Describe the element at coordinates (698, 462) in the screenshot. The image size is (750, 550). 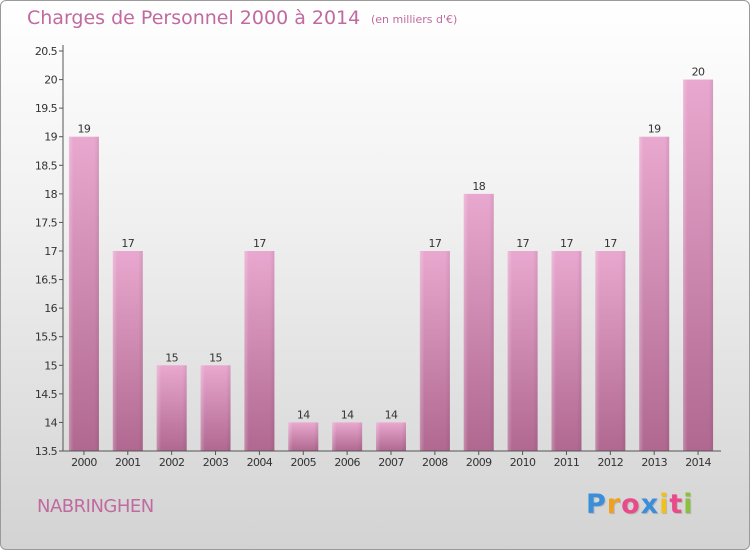
I see `x-tick-label: 2014` at that location.